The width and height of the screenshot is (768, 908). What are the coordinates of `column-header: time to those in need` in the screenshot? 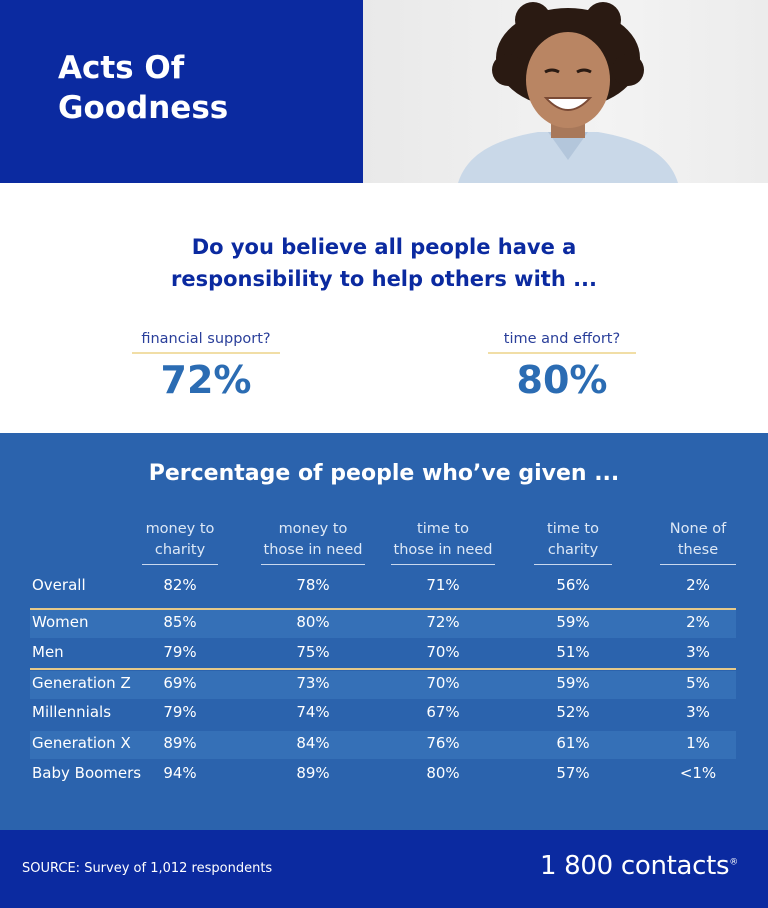 It's located at (443, 540).